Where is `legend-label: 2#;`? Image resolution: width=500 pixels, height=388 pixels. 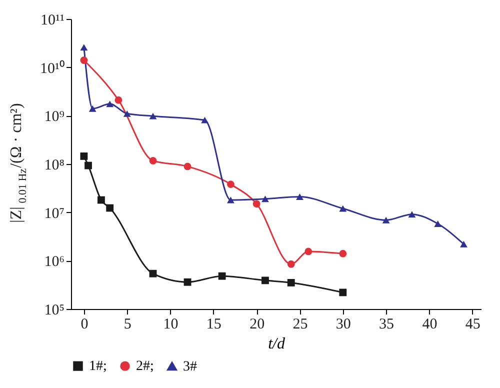
legend-label: 2#; is located at coordinates (145, 366).